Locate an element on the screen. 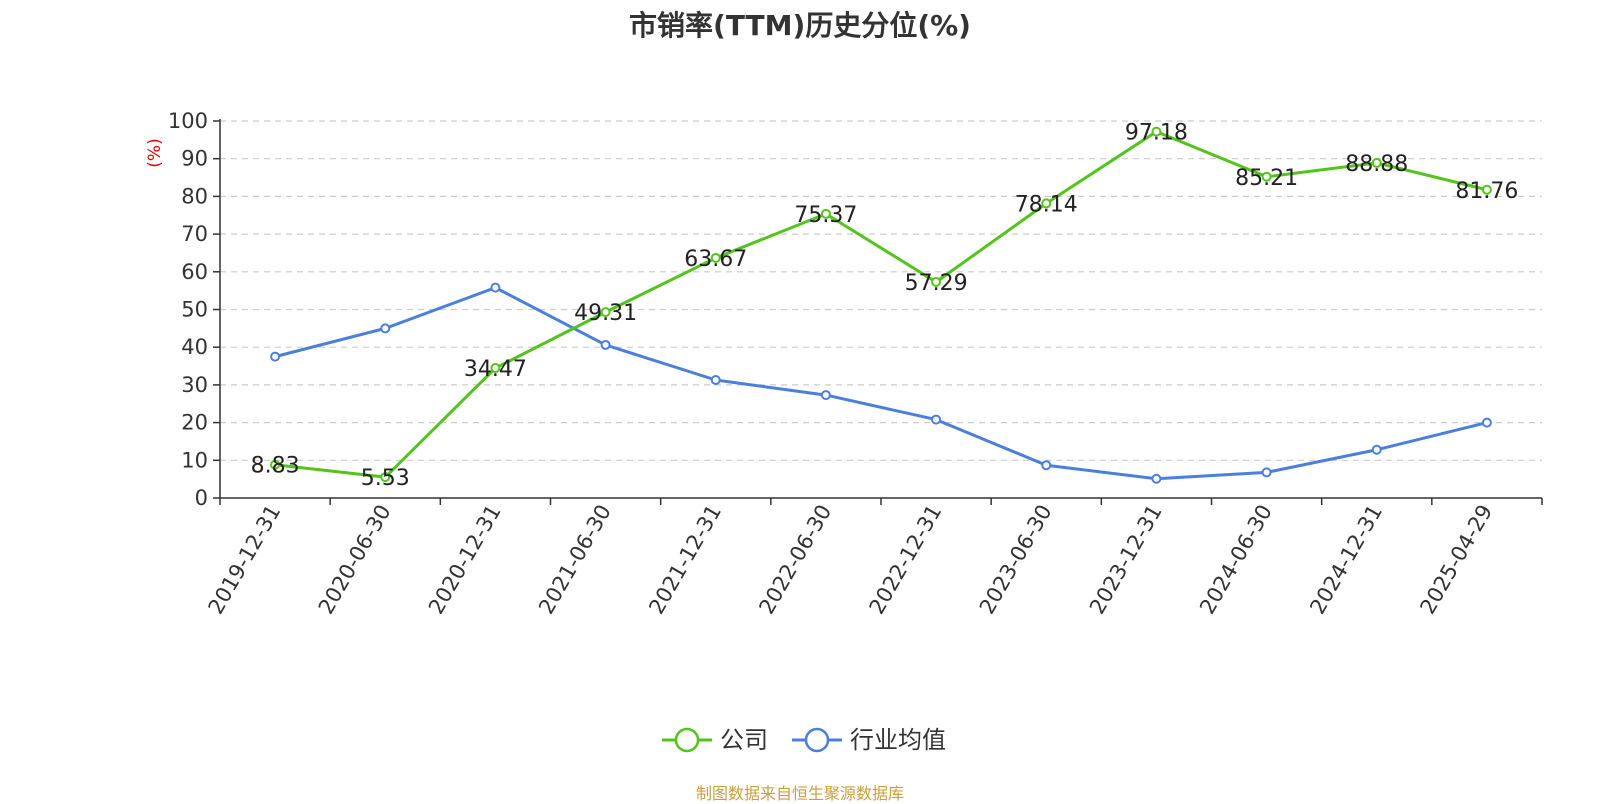 This screenshot has height=804, width=1600. y-tick-label: 0 is located at coordinates (201, 498).